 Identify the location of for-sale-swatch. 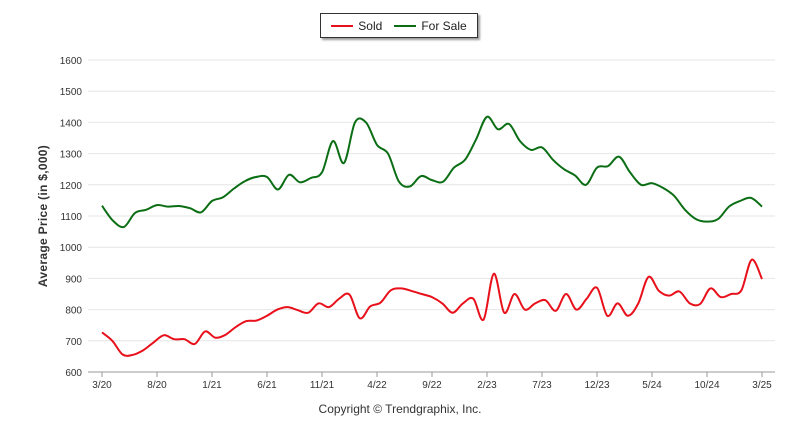
(405, 25).